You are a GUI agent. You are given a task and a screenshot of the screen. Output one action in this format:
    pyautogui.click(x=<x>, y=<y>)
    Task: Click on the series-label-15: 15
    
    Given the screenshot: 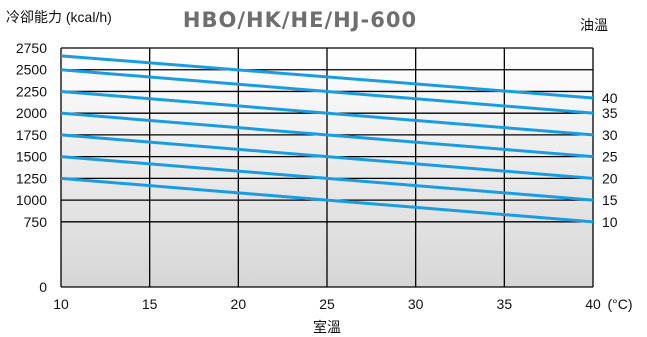 What is the action you would take?
    pyautogui.click(x=610, y=200)
    